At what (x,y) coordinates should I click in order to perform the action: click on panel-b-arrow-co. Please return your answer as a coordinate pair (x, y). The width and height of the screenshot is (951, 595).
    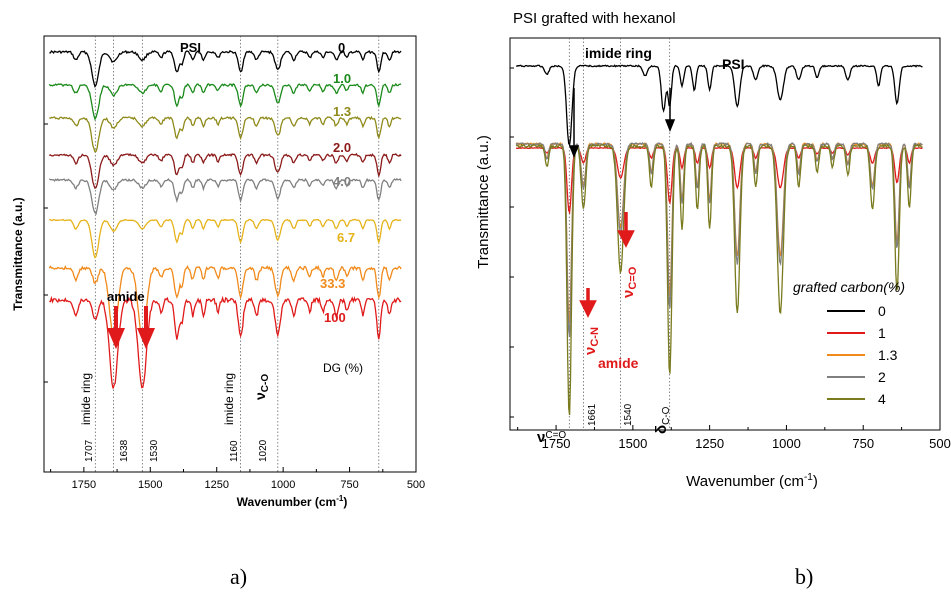
    Looking at the image, I should click on (626, 230).